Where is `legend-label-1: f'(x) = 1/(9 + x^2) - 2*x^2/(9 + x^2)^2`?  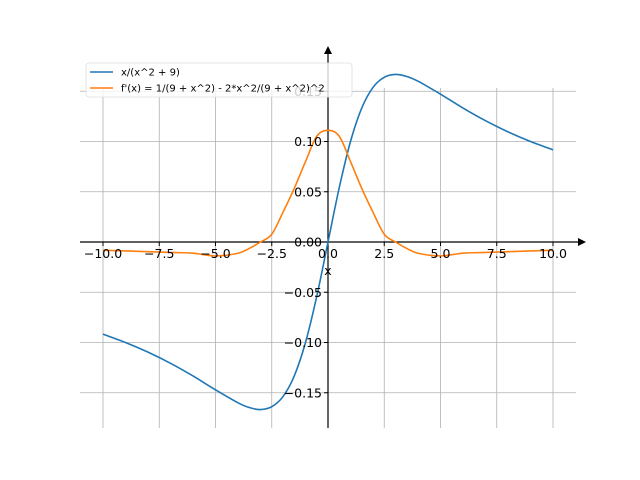
legend-label-1: f'(x) = 1/(9 + x^2) - 2*x^2/(9 + x^2)^2 is located at coordinates (223, 89).